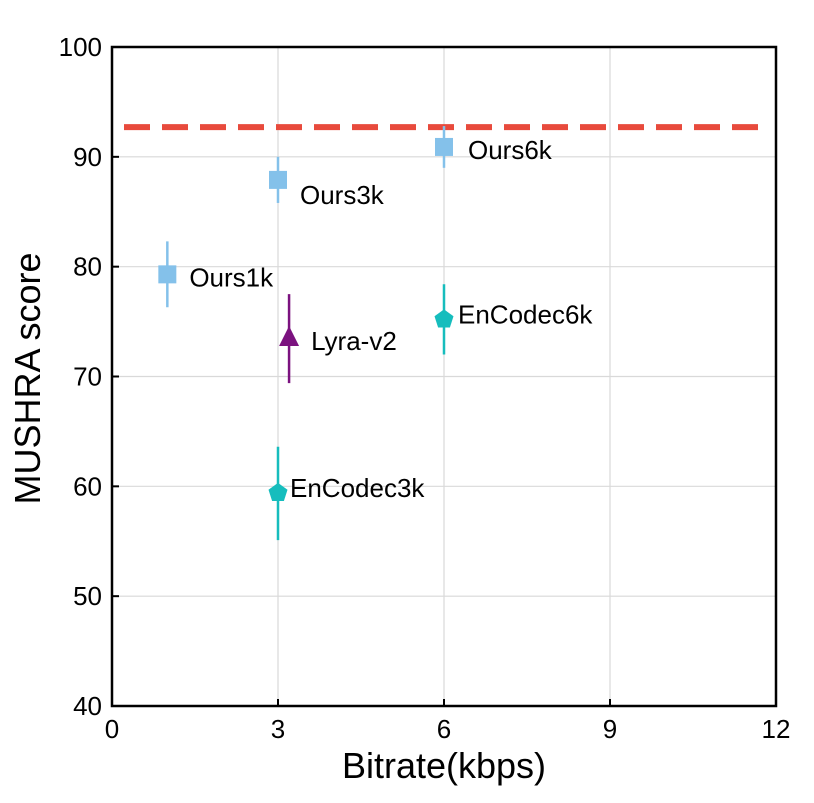  I want to click on x-axis-label: Bitrate(kbps), so click(444, 765).